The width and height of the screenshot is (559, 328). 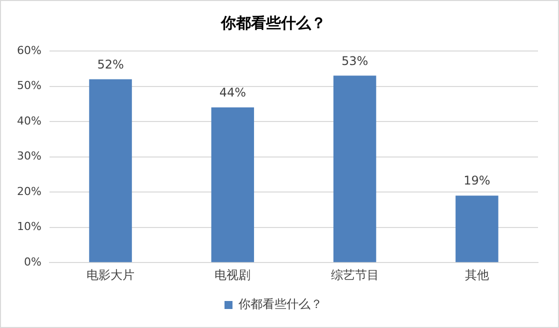 What do you see at coordinates (273, 23) in the screenshot?
I see `chart-title: 你都看些什么？` at bounding box center [273, 23].